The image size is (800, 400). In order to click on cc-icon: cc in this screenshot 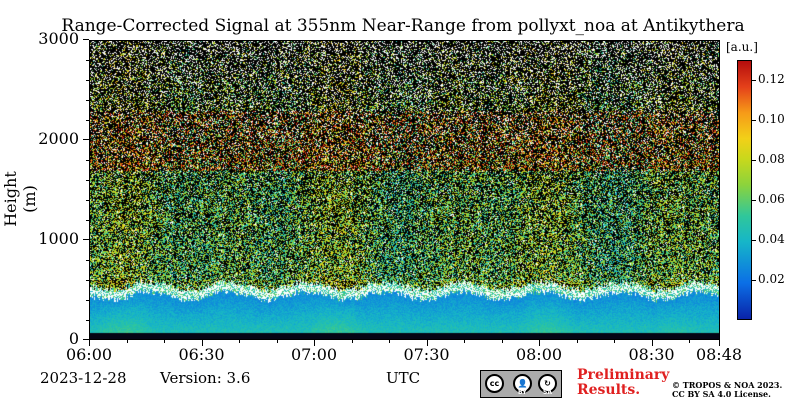, I will do `click(494, 383)`.